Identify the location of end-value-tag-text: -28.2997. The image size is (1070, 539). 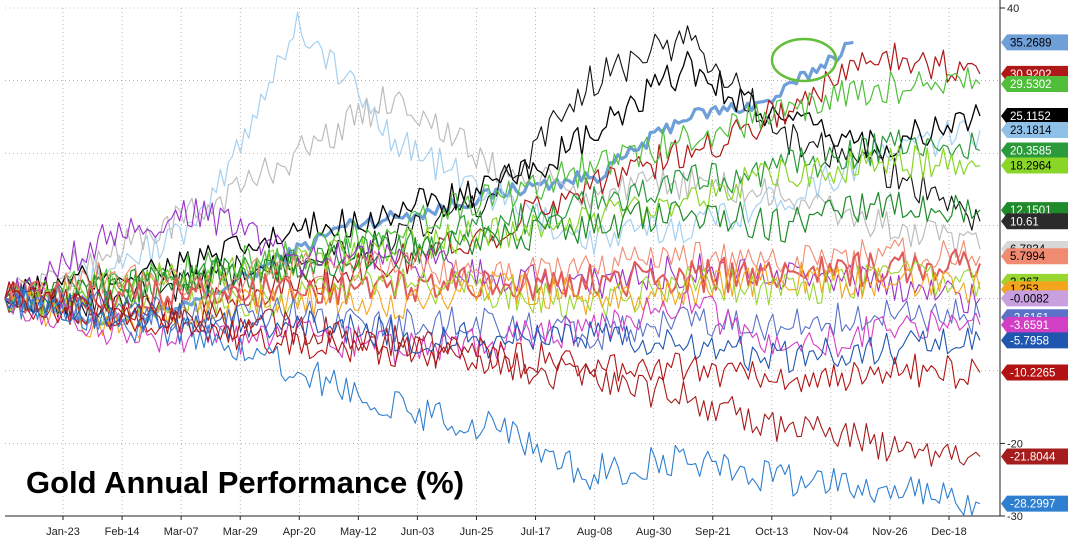
(1032, 505).